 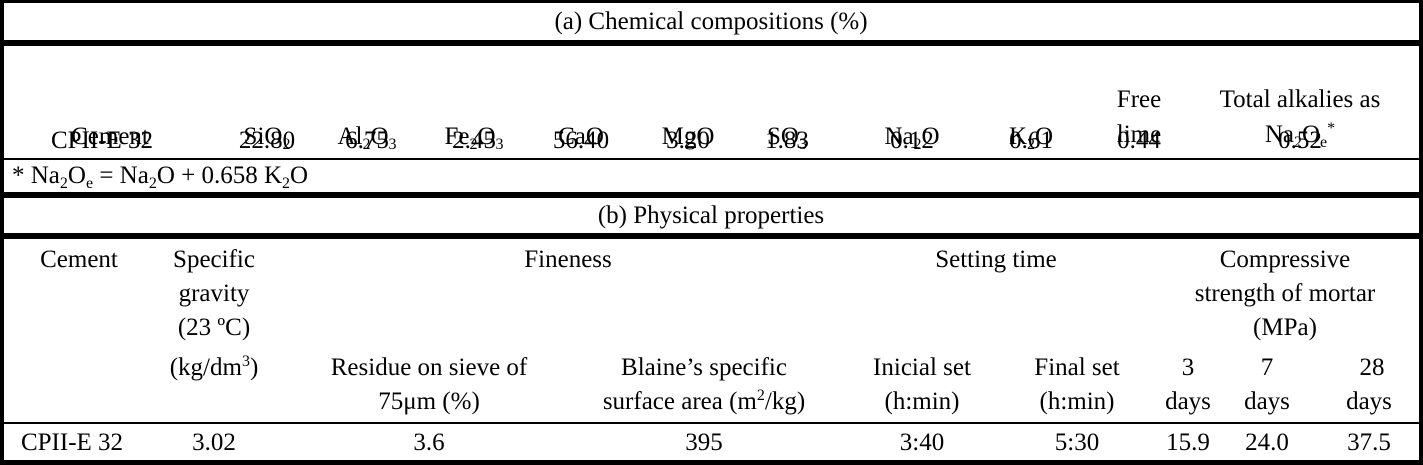 I want to click on subheader-blaine-line2: surface area (m2/kg), so click(x=704, y=401).